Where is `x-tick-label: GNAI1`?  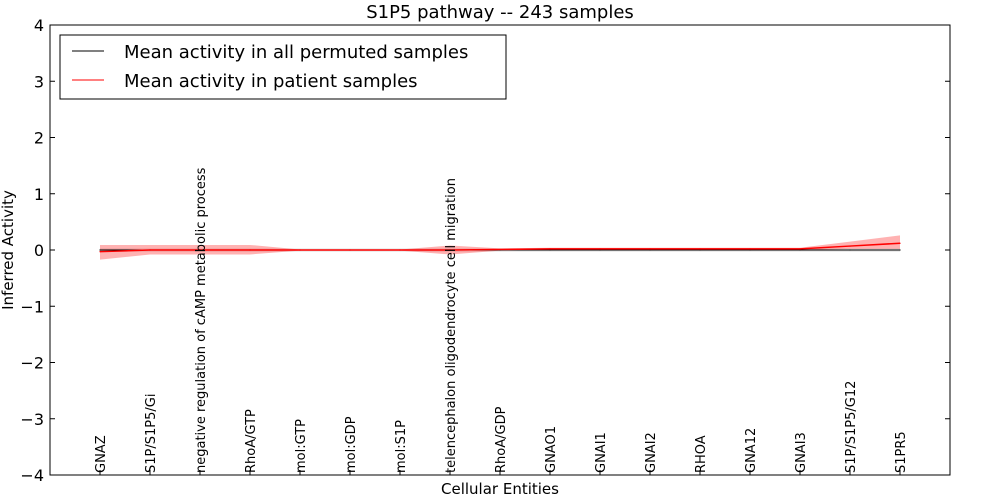
x-tick-label: GNAI1 is located at coordinates (601, 452).